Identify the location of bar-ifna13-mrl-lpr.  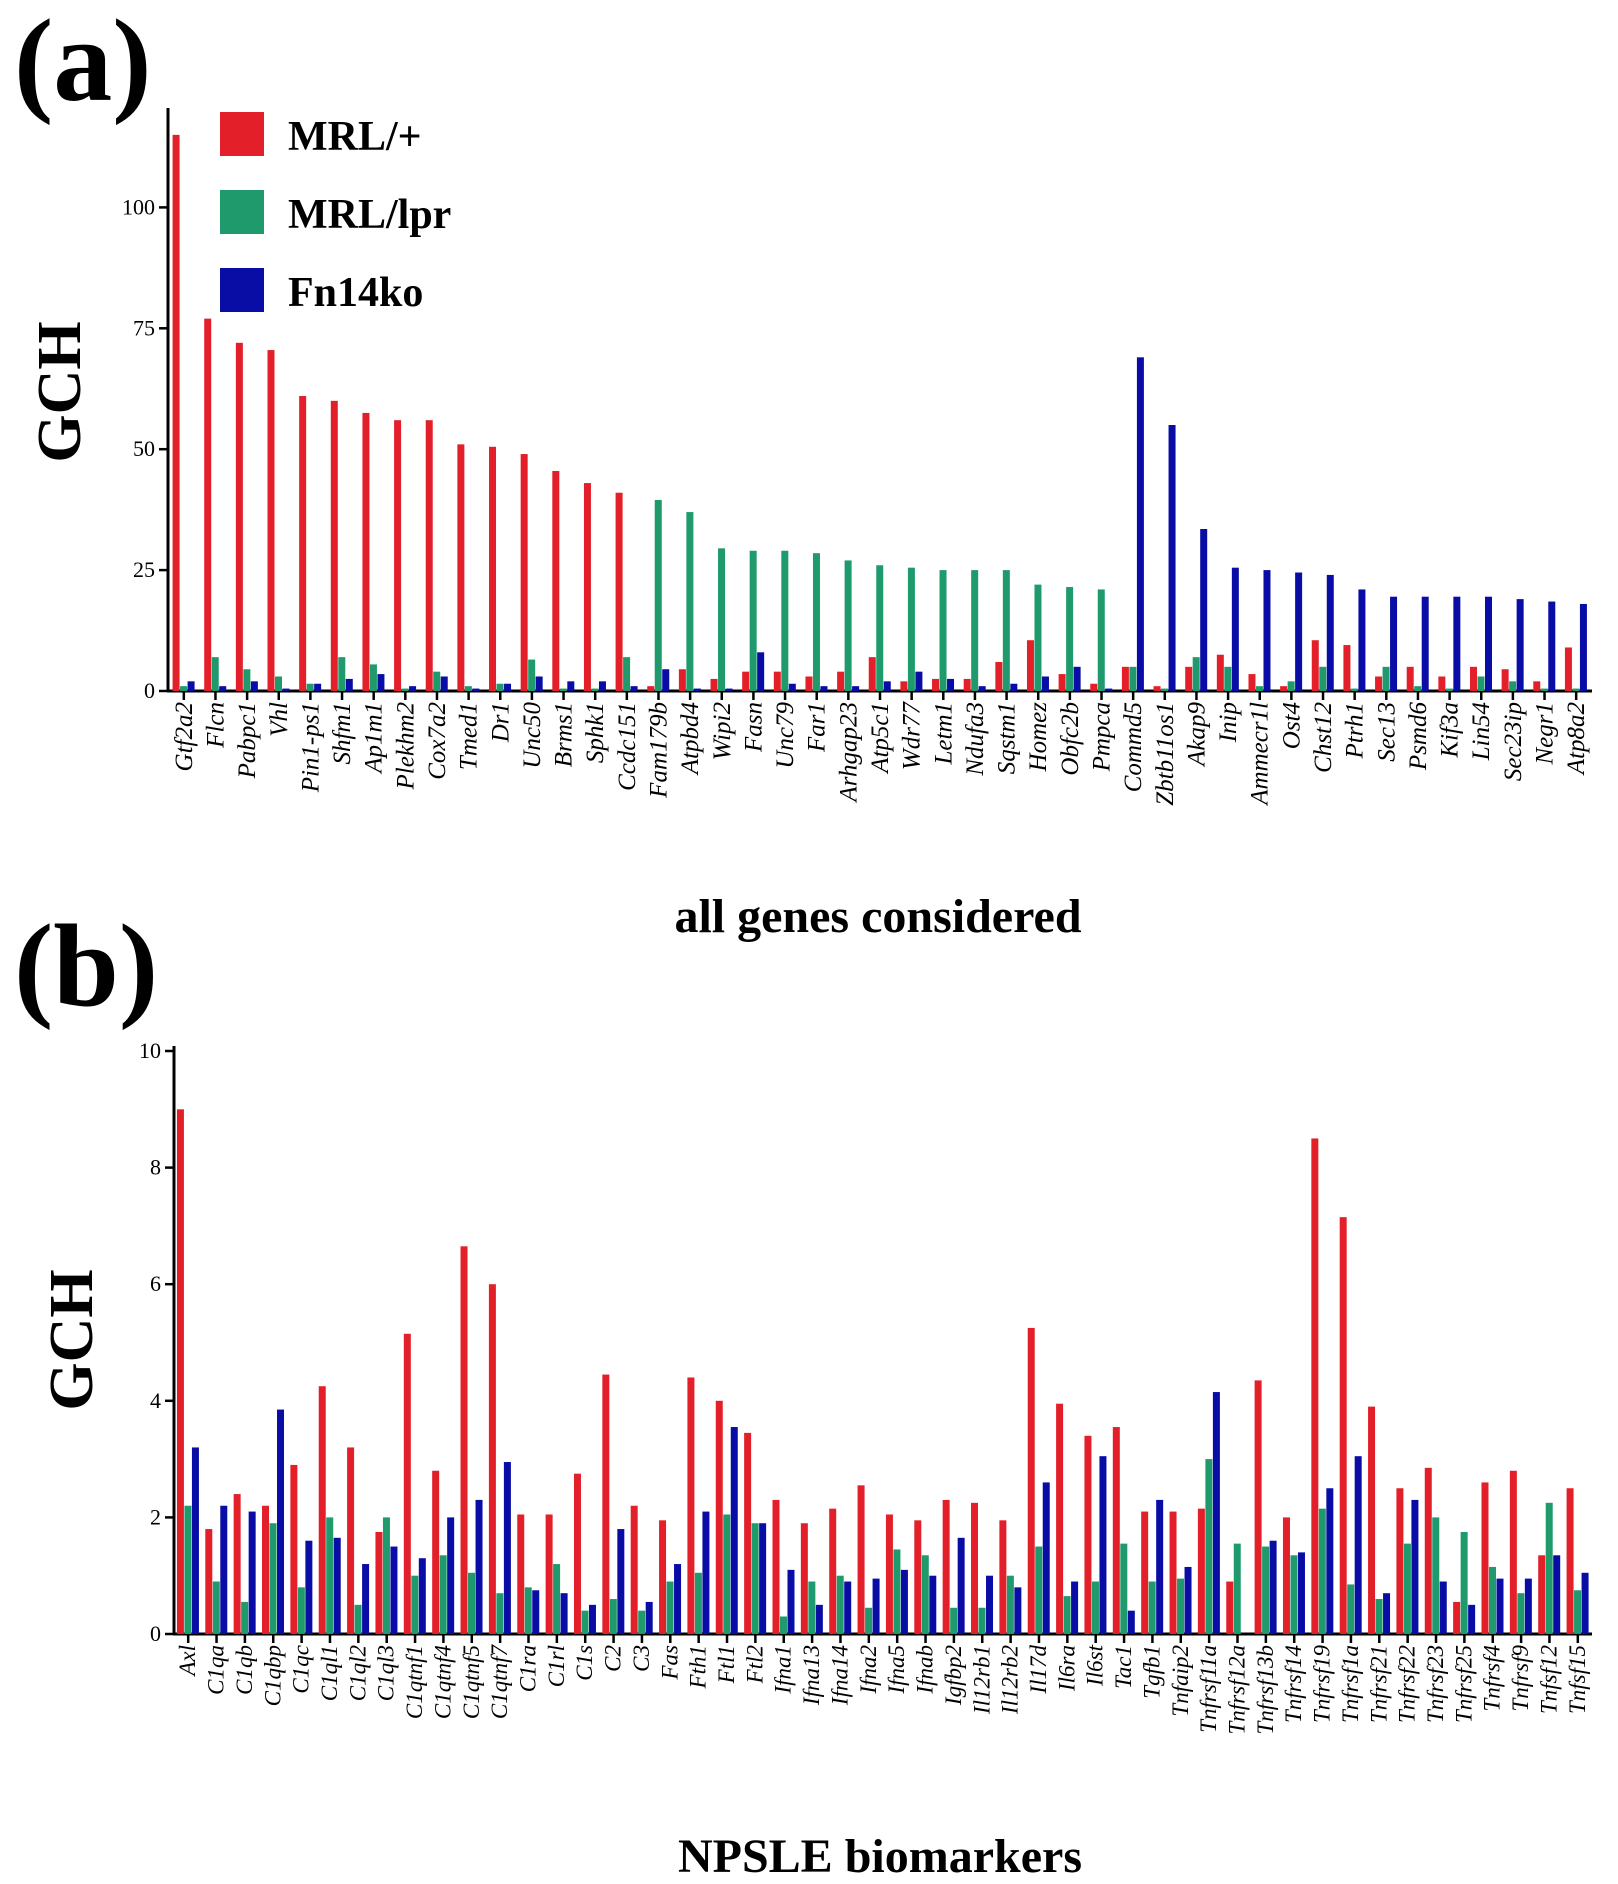
(812, 1607).